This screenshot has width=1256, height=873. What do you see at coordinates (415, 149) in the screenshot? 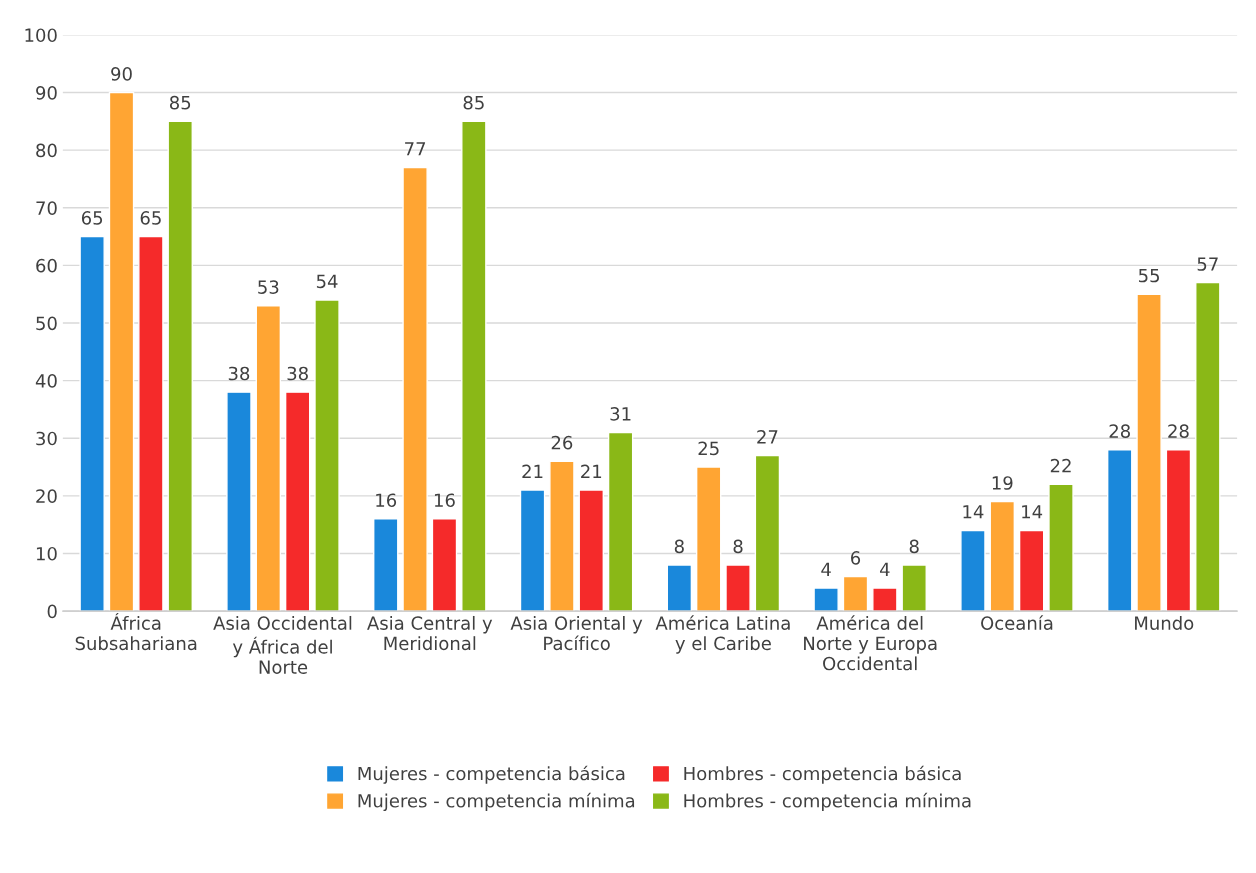
I see `data-label: 77` at bounding box center [415, 149].